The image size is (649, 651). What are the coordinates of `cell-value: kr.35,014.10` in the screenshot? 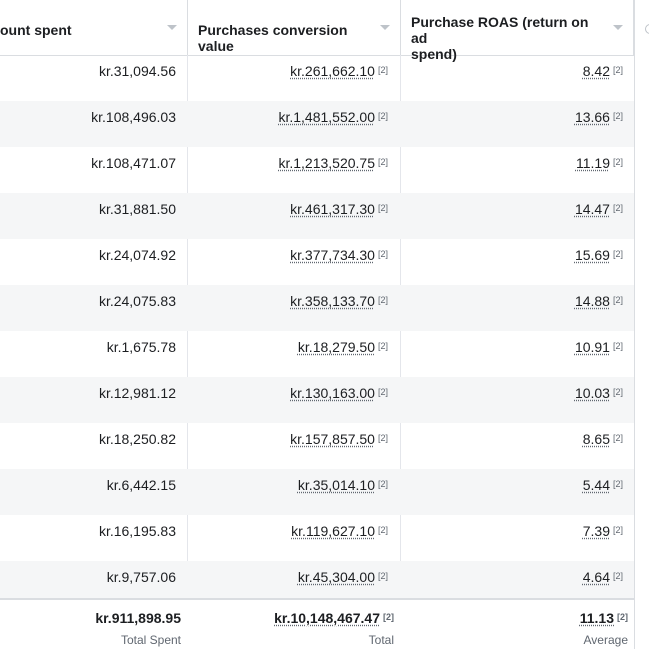 It's located at (336, 485).